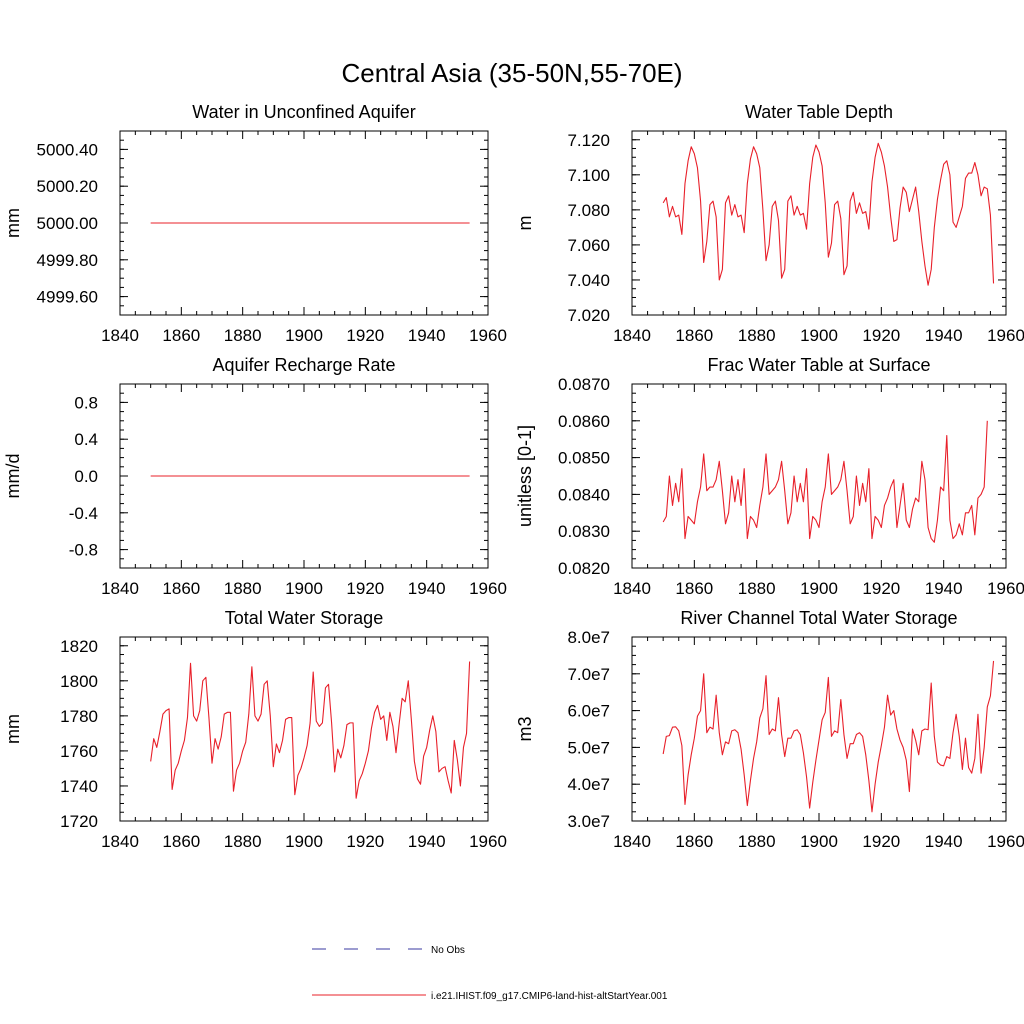  Describe the element at coordinates (818, 618) in the screenshot. I see `panel-title: River Channel Total Water Storage` at that location.